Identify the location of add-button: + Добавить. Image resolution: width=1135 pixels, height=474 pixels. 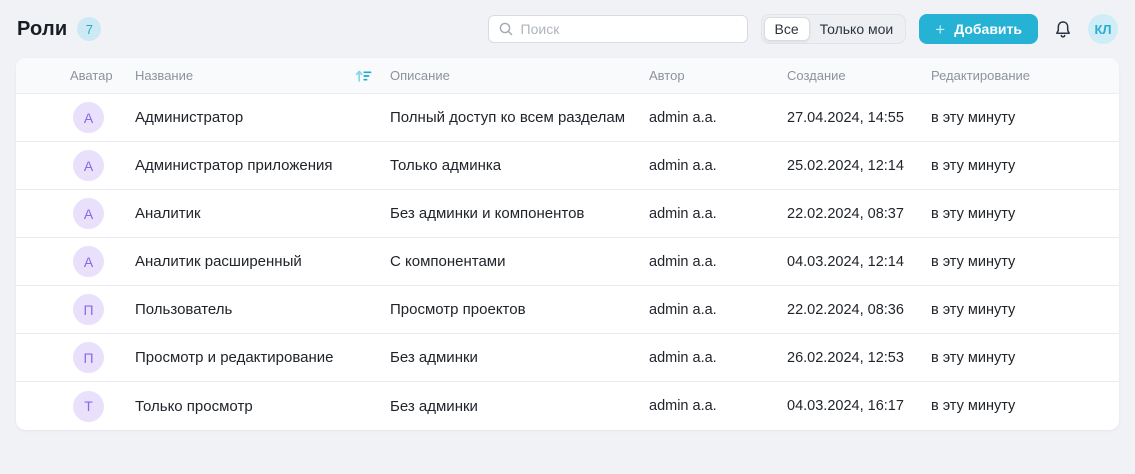
(978, 29).